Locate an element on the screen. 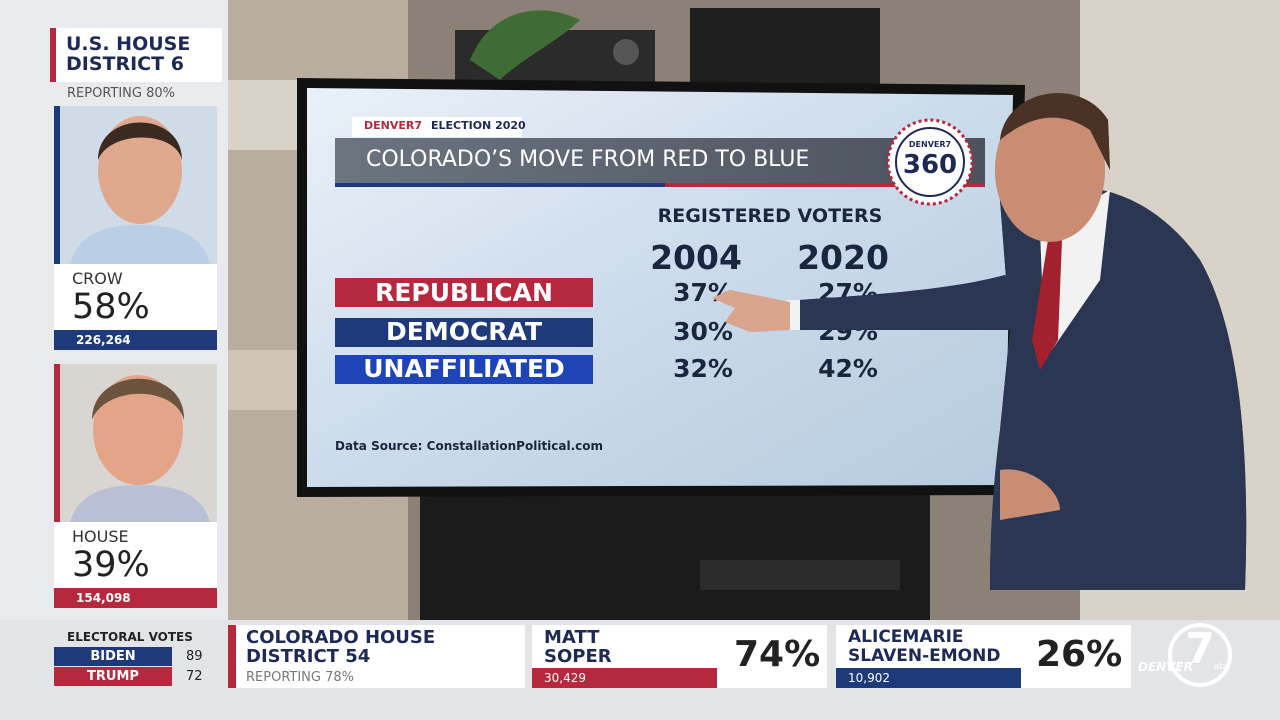 This screenshot has height=720, width=1280. candidate-percent: 26% is located at coordinates (1079, 654).